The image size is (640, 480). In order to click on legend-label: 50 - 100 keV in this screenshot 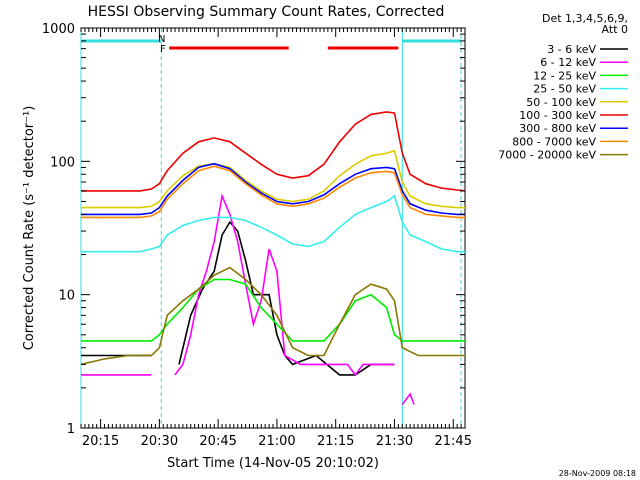, I will do `click(561, 102)`.